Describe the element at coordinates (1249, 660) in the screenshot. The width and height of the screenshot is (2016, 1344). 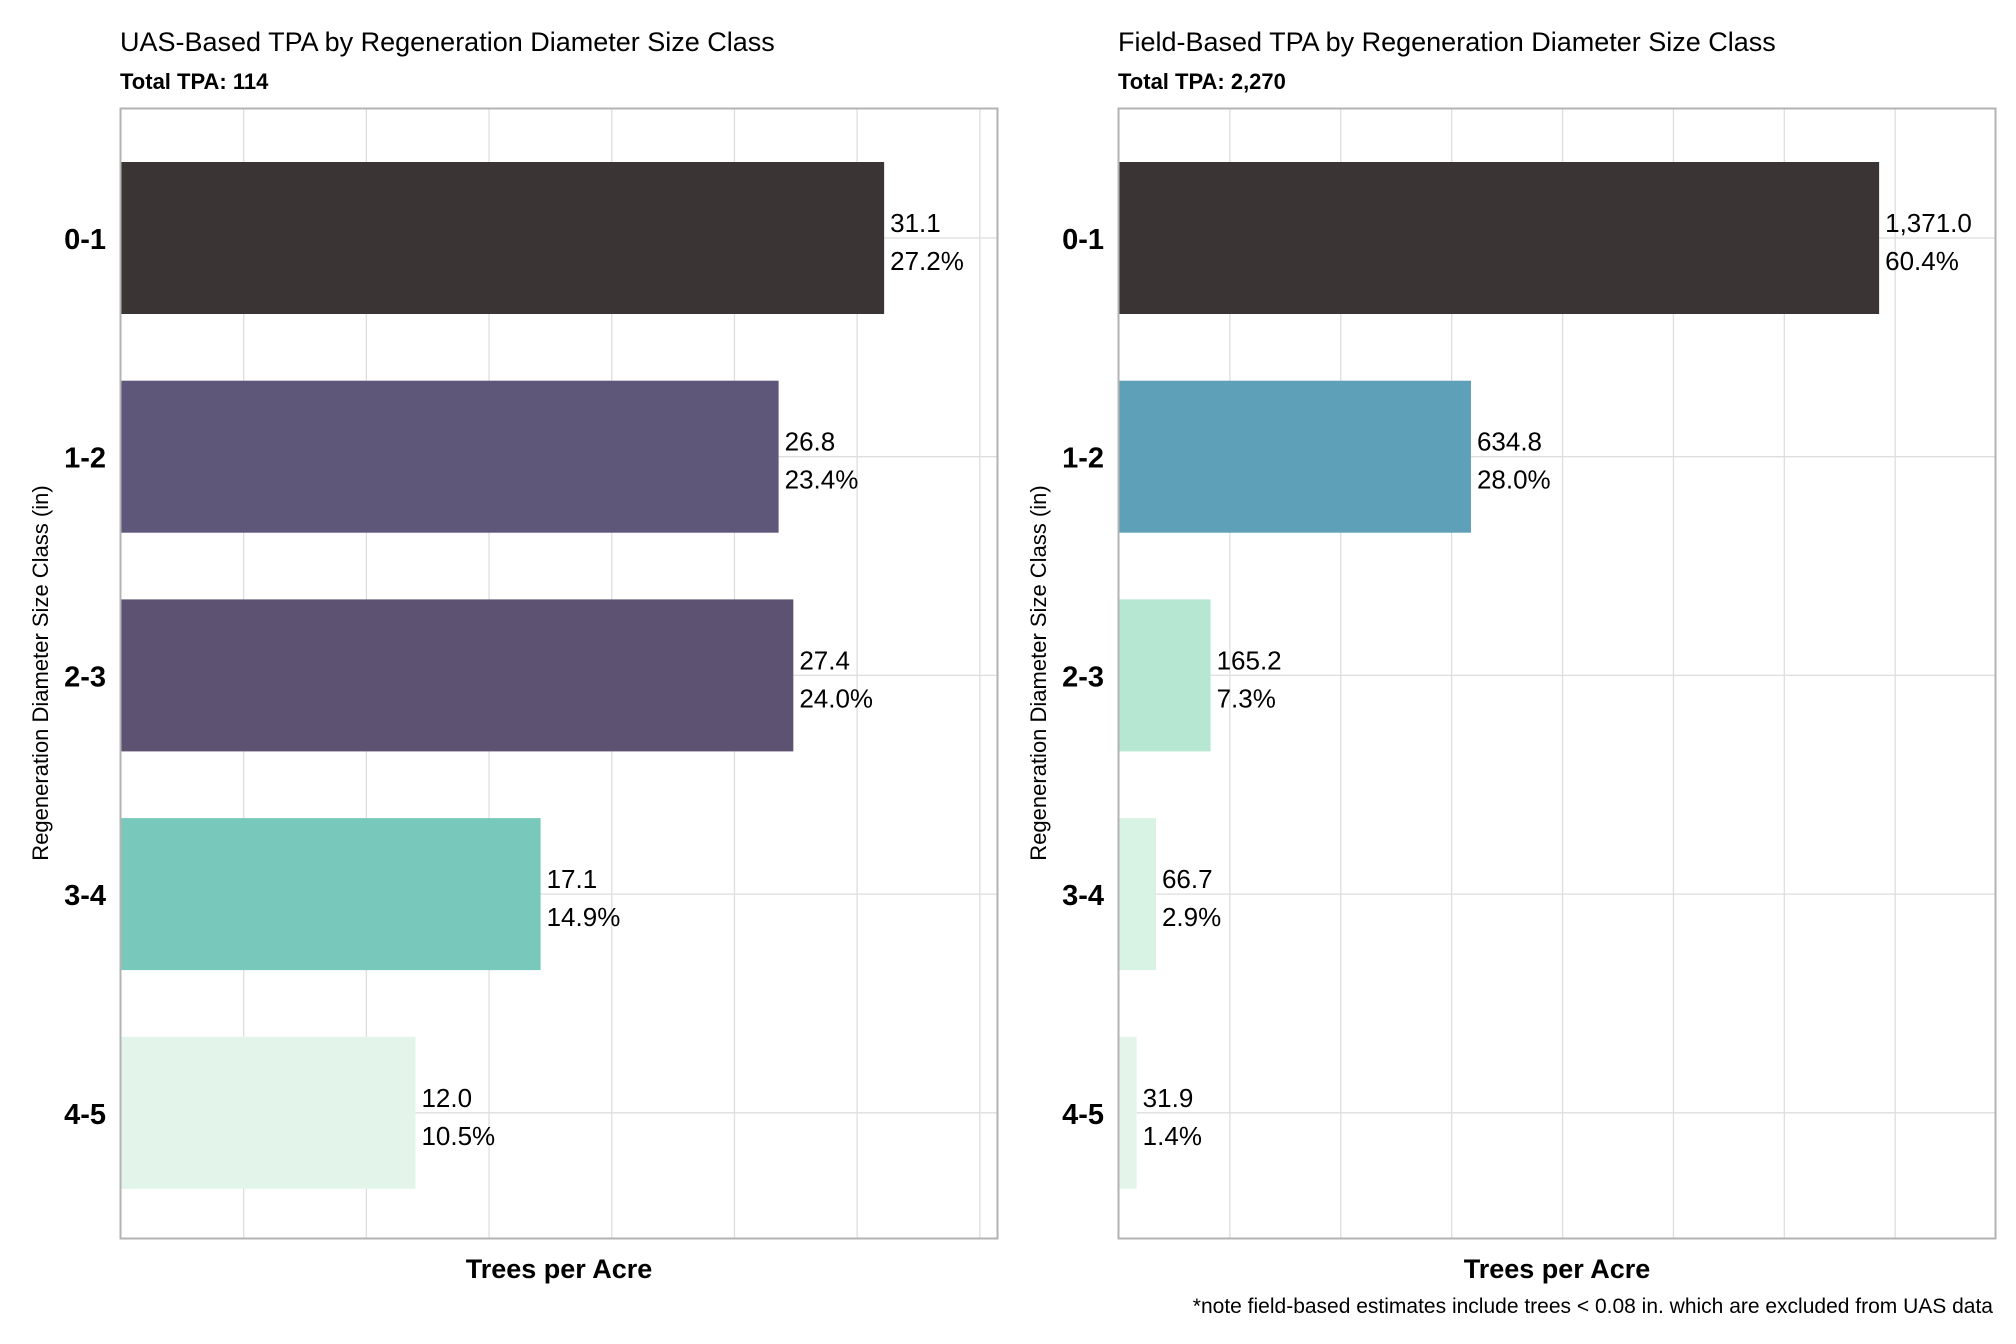
I see `chart-field-value-label: 165.2` at that location.